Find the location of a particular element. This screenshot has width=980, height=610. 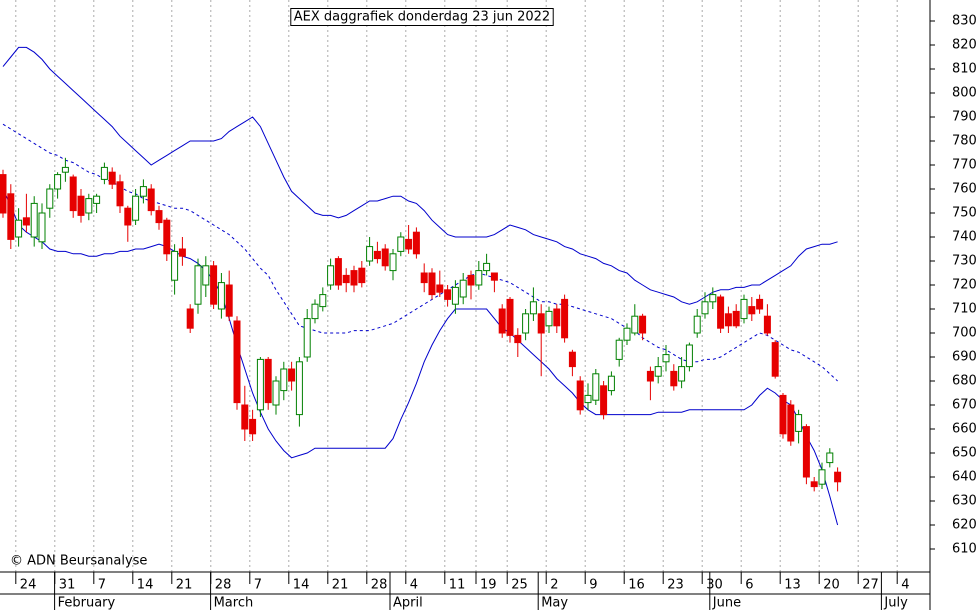

y-tick-label: 820 is located at coordinates (964, 45).